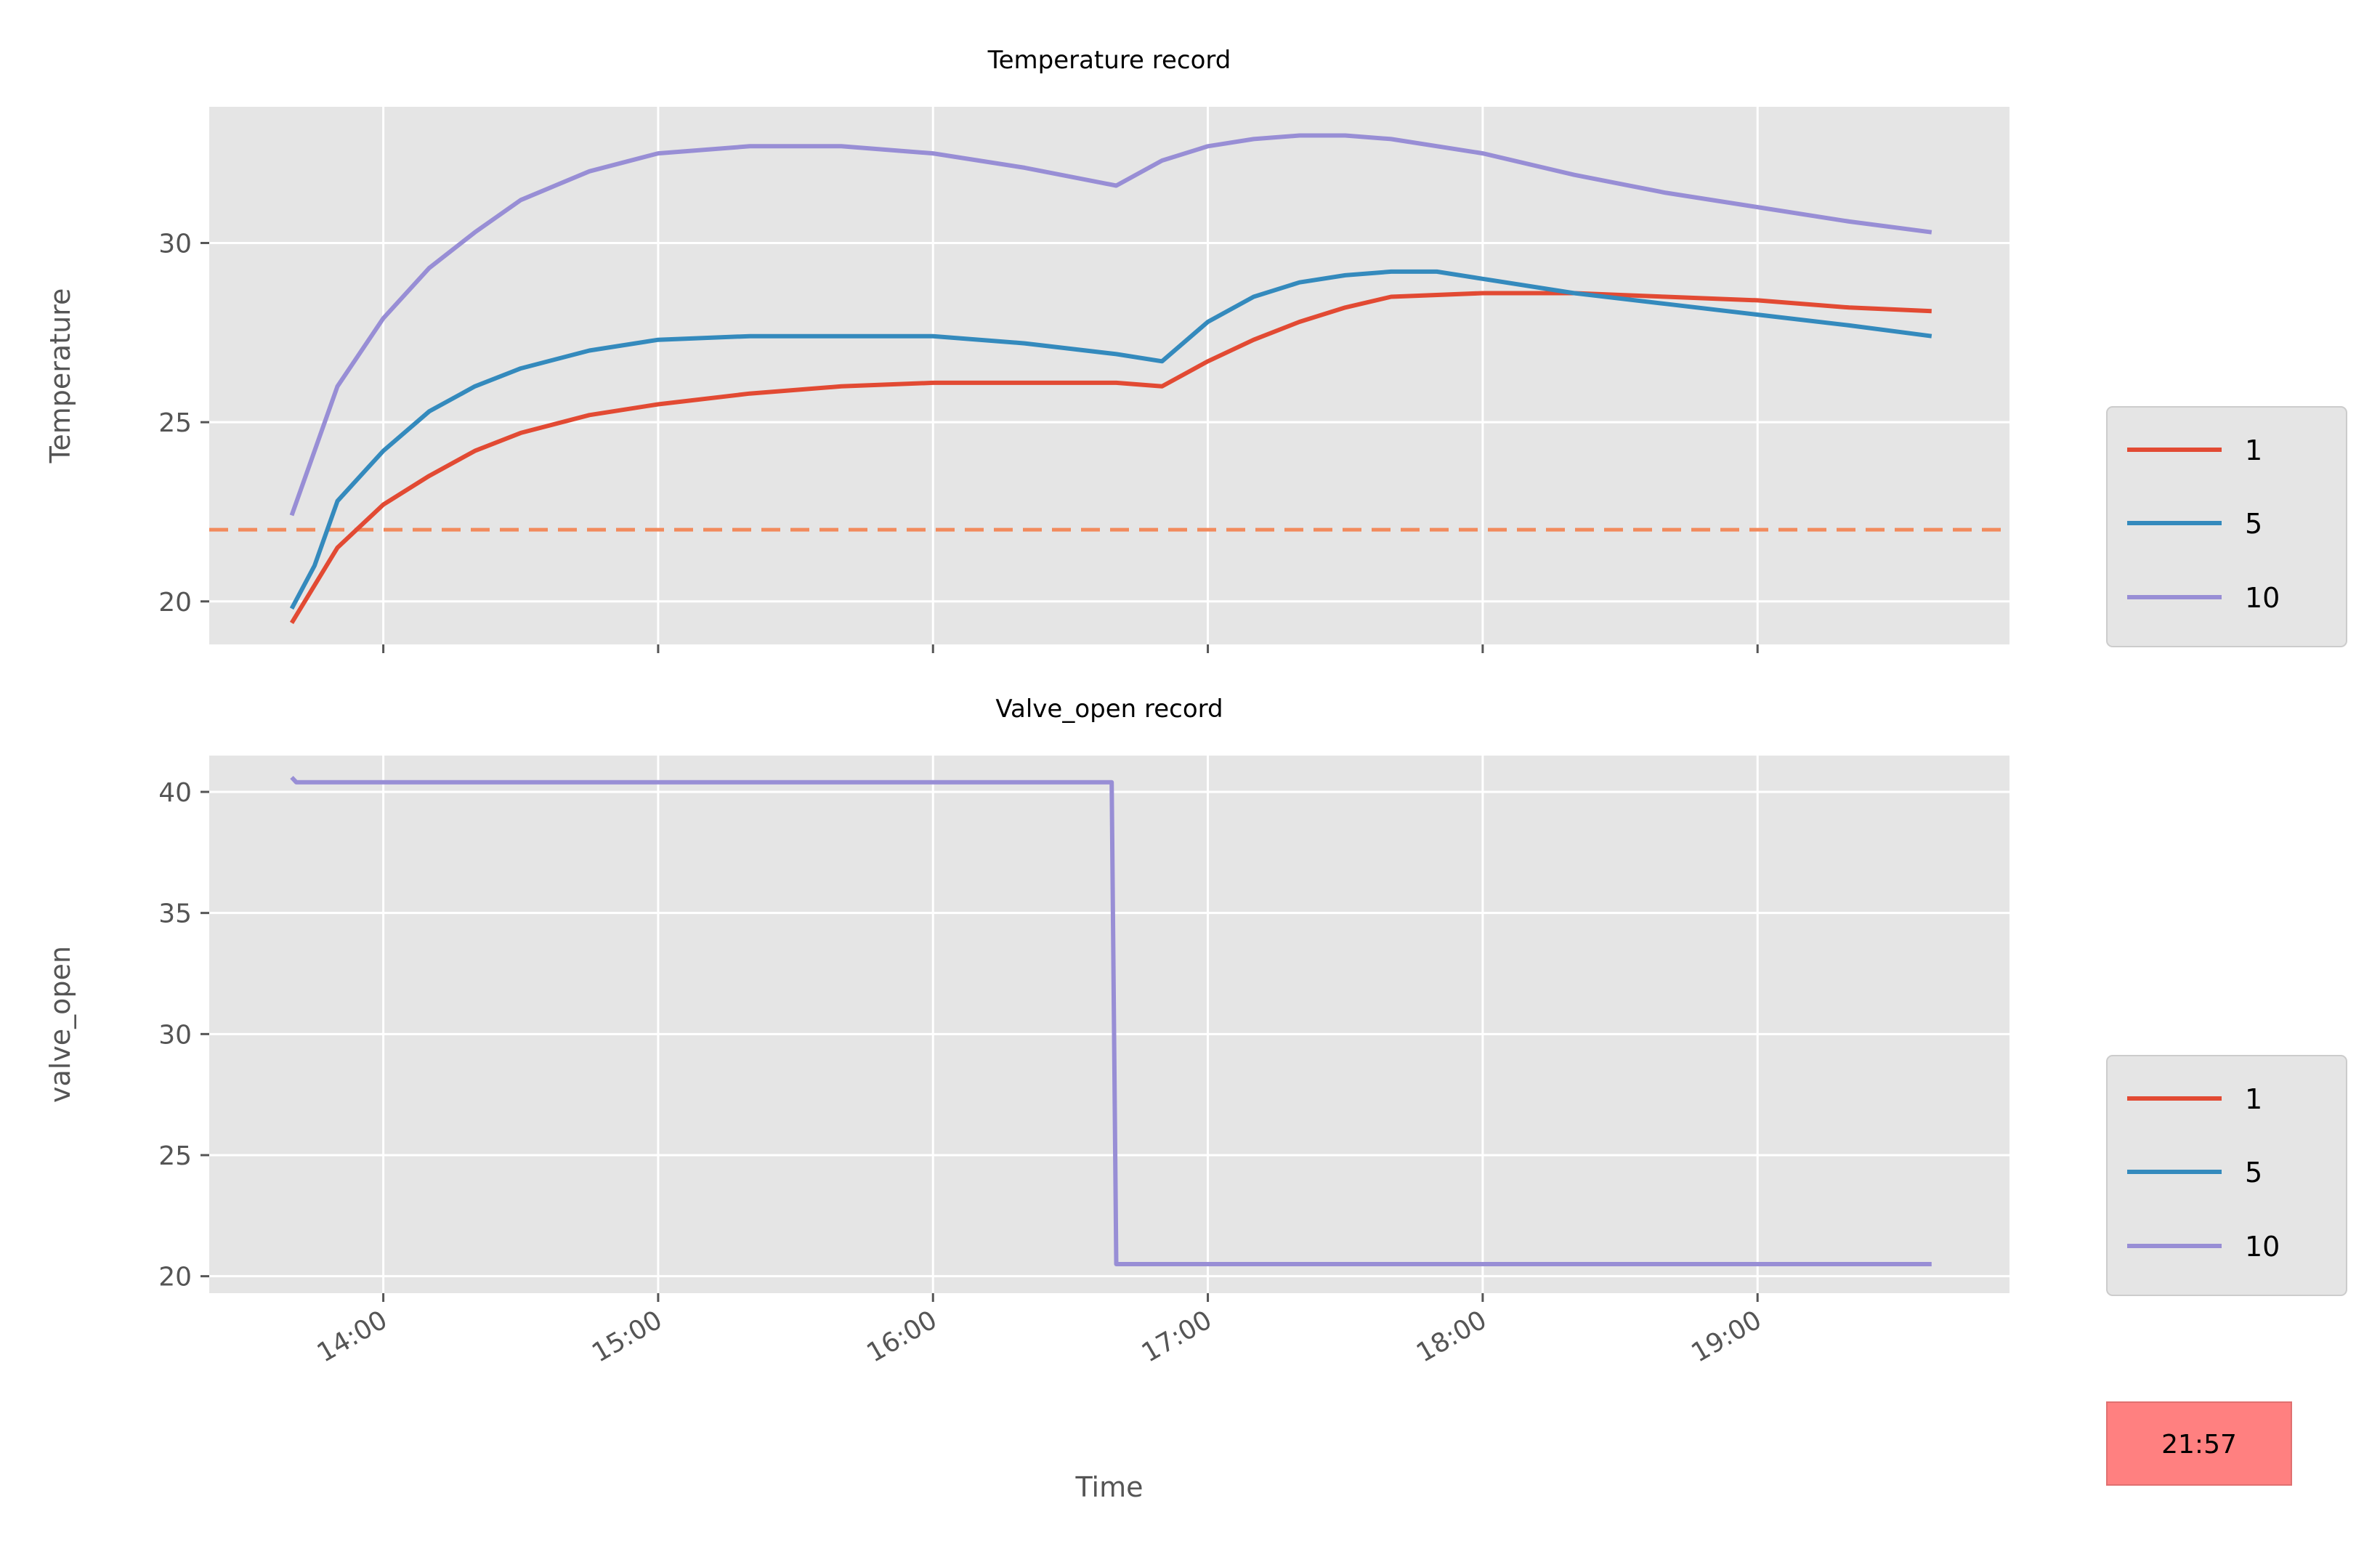 This screenshot has width=2380, height=1546. What do you see at coordinates (175, 793) in the screenshot?
I see `y-tick-label: 40` at bounding box center [175, 793].